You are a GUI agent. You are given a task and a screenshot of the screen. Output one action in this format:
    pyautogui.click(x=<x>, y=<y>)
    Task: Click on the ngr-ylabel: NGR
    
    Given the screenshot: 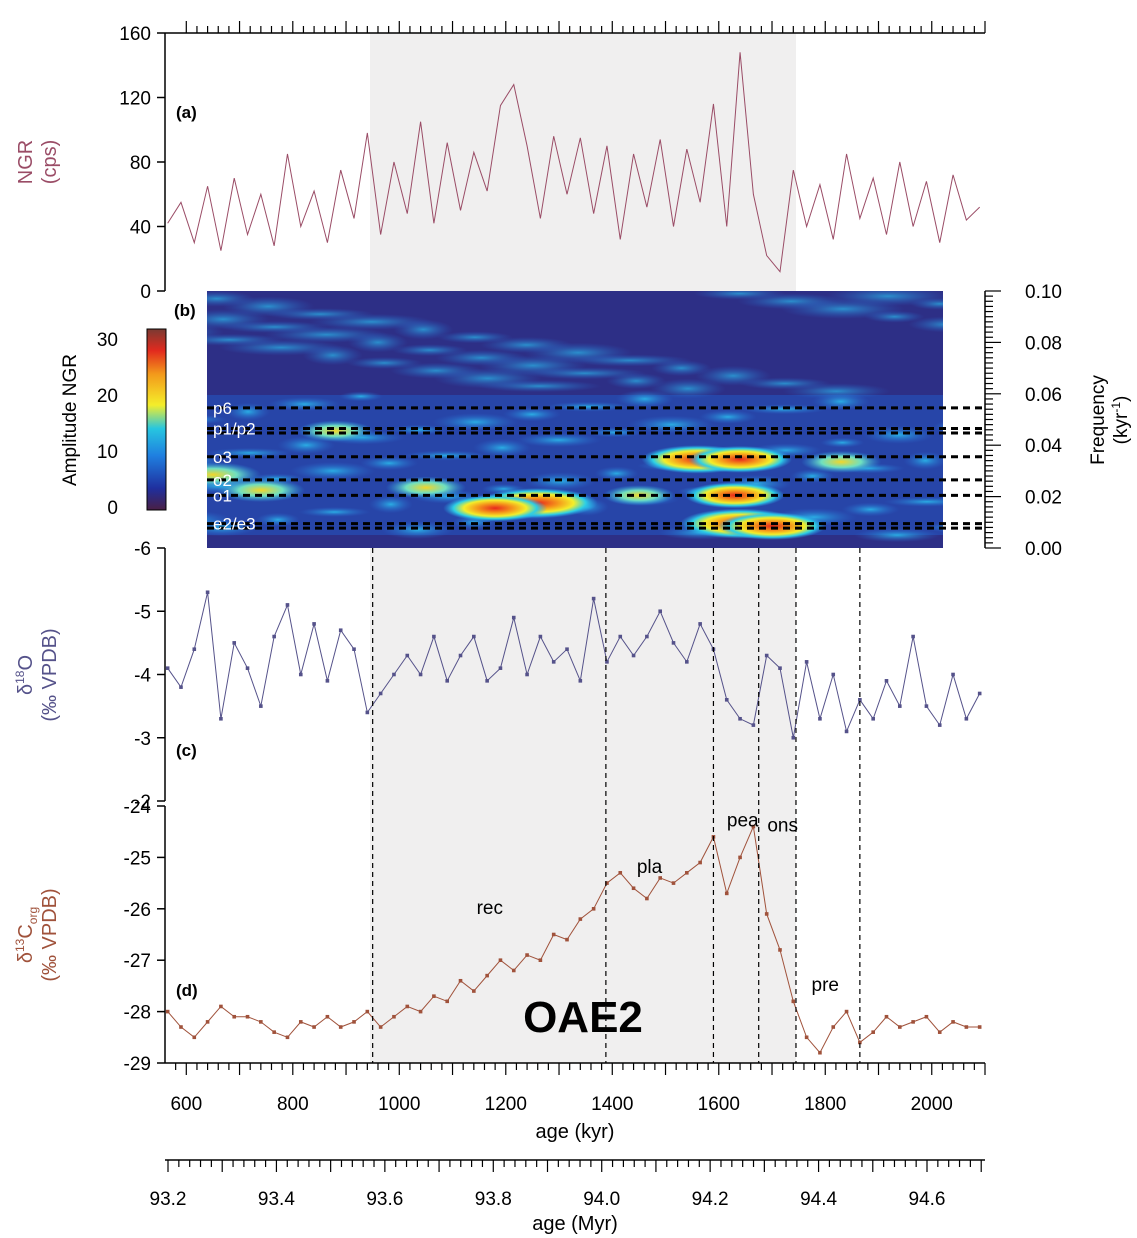 What is the action you would take?
    pyautogui.click(x=26, y=162)
    